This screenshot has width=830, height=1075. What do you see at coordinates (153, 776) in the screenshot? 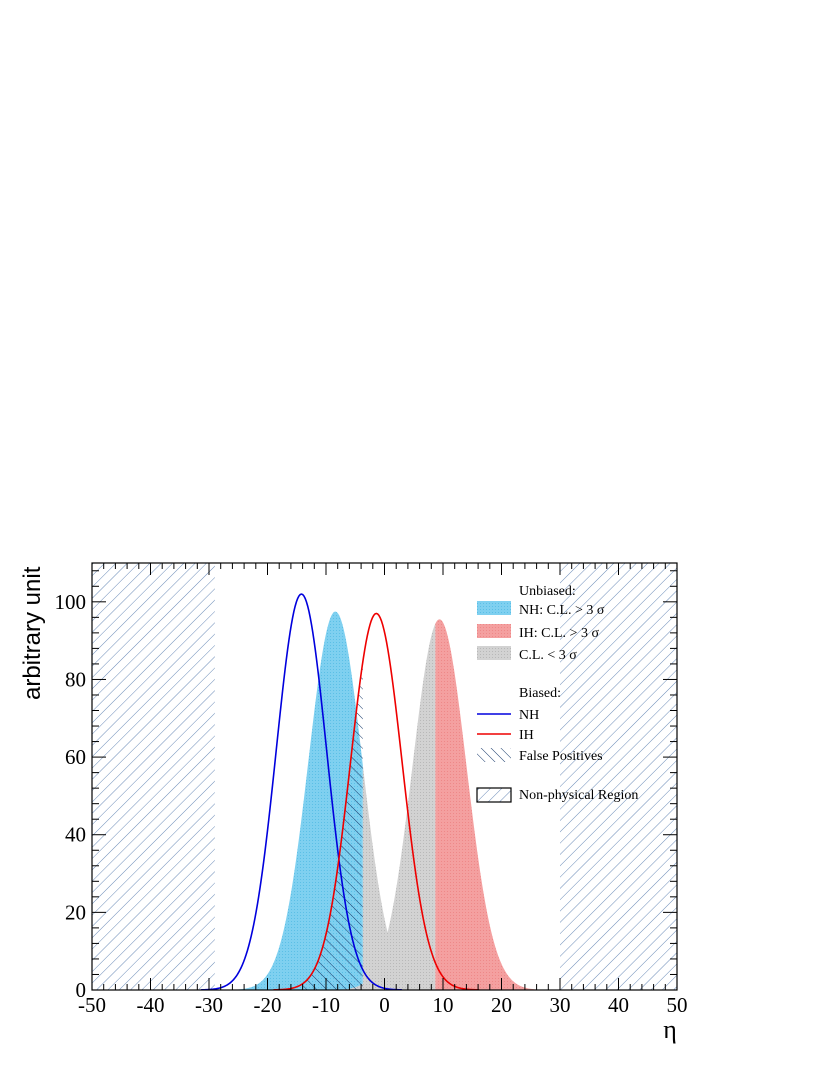
I see `non-physical-region-left` at bounding box center [153, 776].